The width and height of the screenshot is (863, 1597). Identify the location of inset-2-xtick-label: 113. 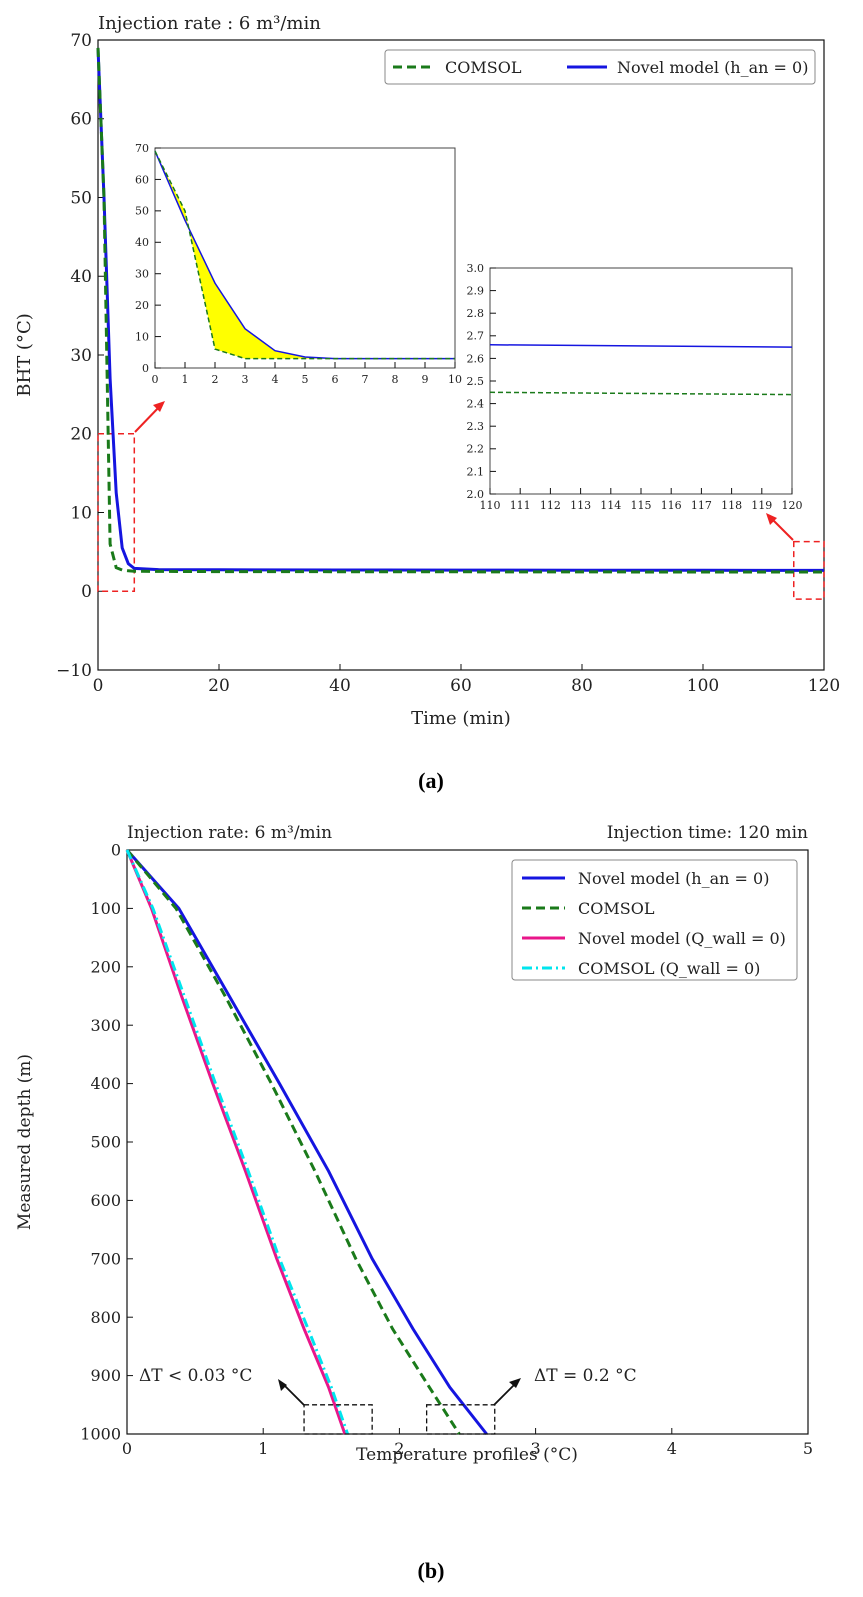
(580, 505).